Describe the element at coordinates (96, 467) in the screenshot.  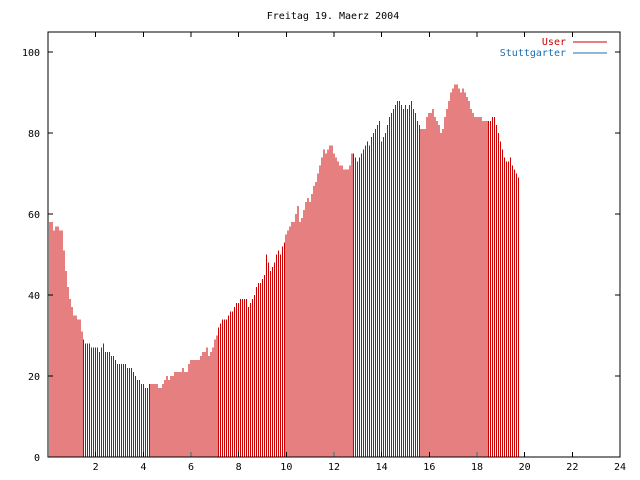
I see `x-tick-label: 2` at that location.